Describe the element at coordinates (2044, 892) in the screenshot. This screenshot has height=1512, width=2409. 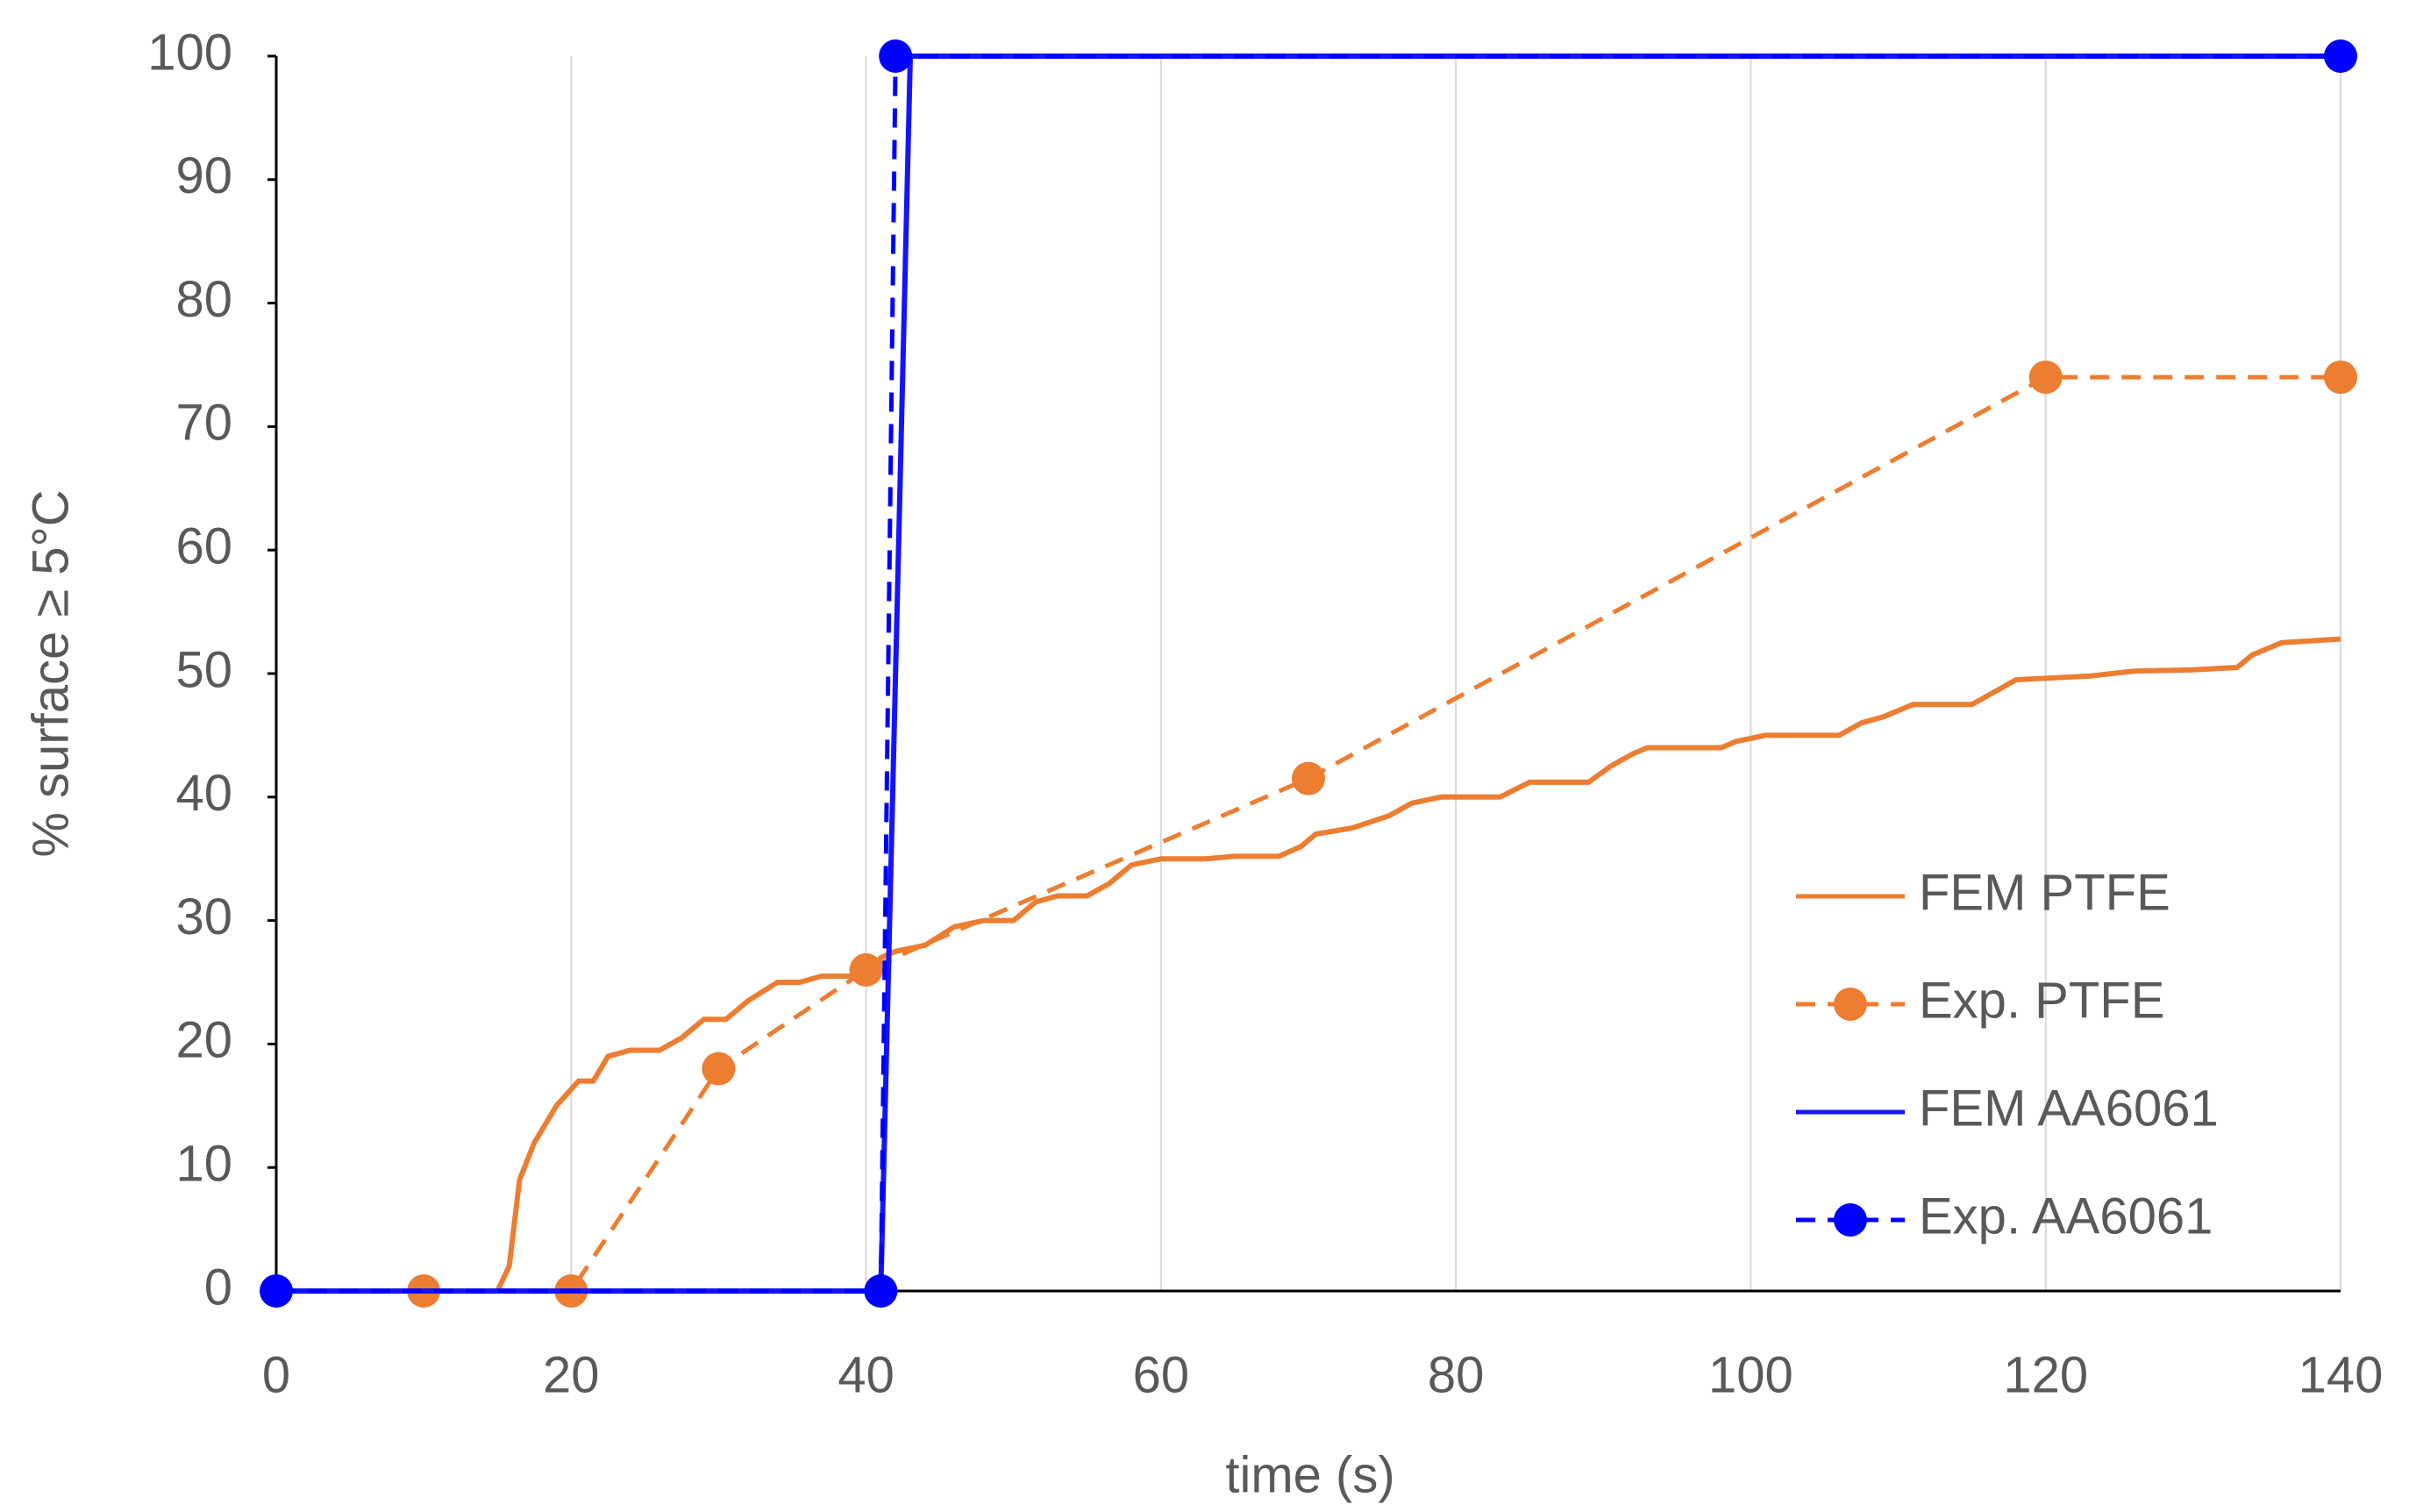
I see `legend-label: FEM PTFE` at that location.